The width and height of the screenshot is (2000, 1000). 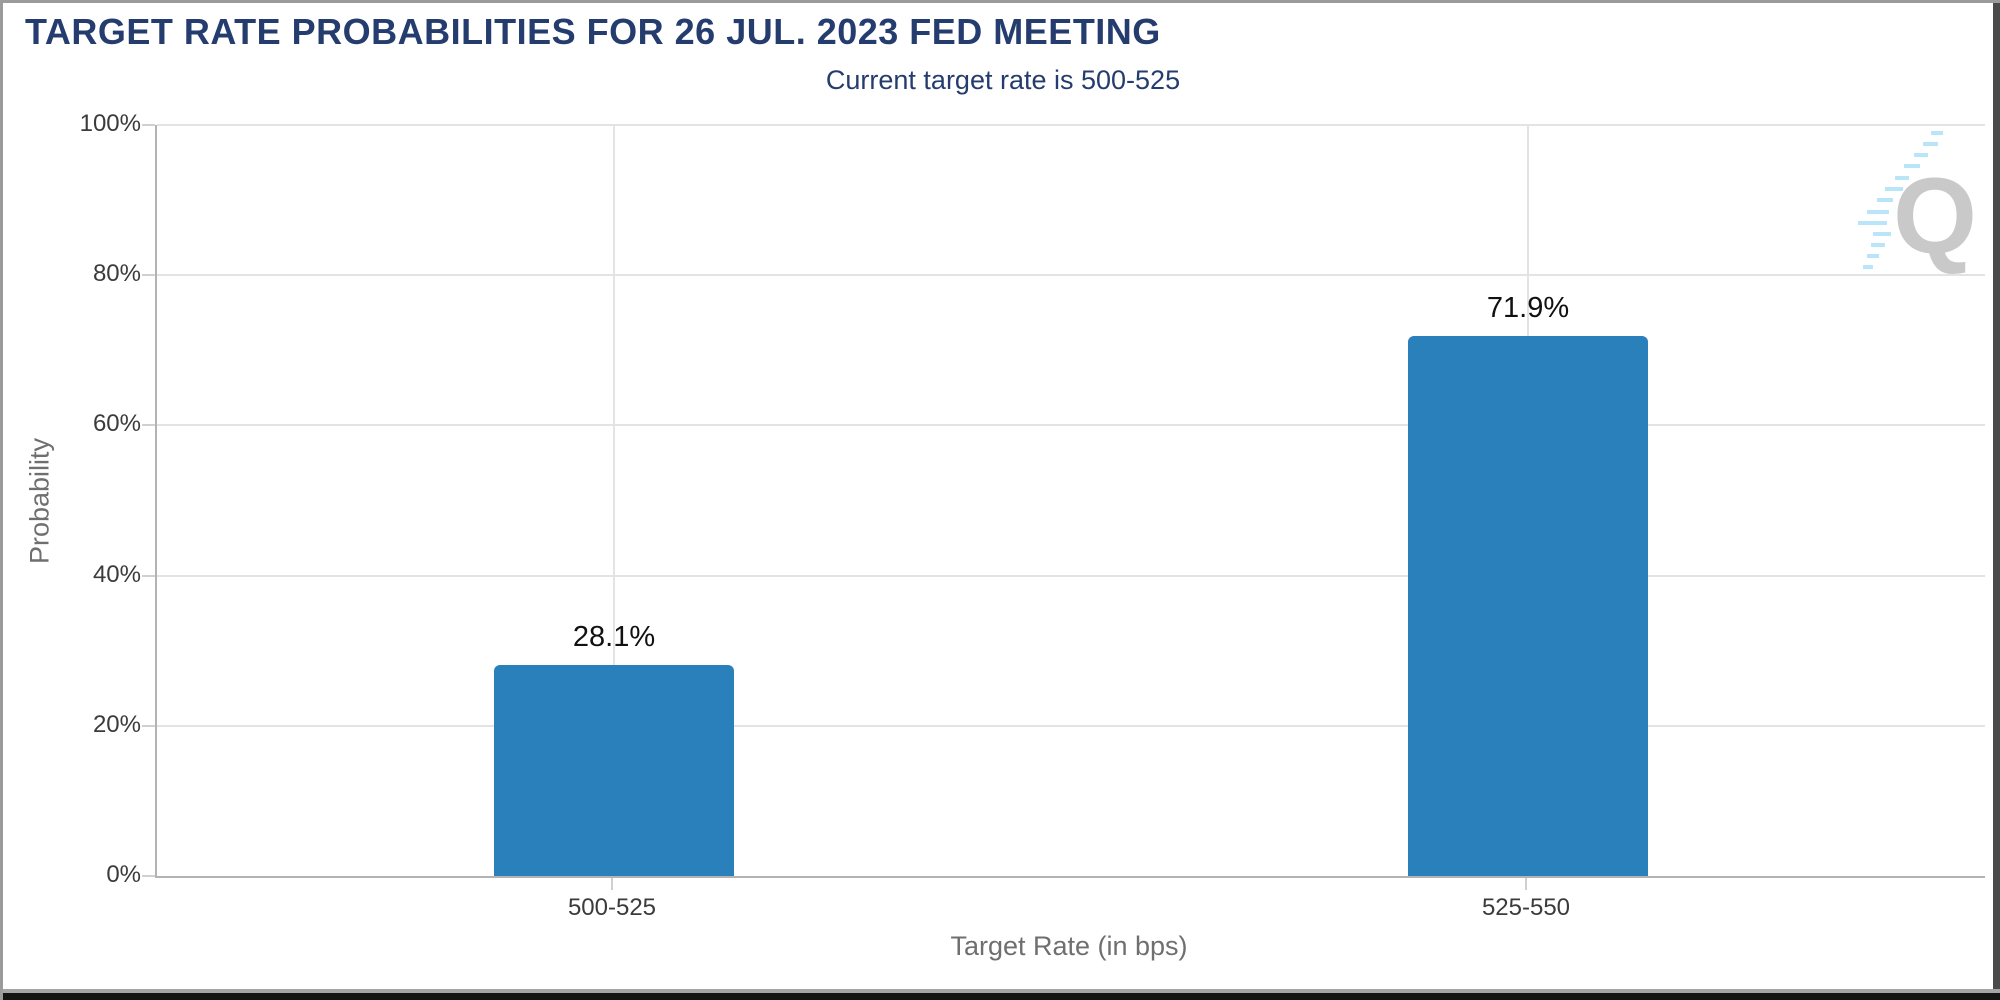 What do you see at coordinates (1069, 946) in the screenshot?
I see `x-axis-title: Target Rate (in bps)` at bounding box center [1069, 946].